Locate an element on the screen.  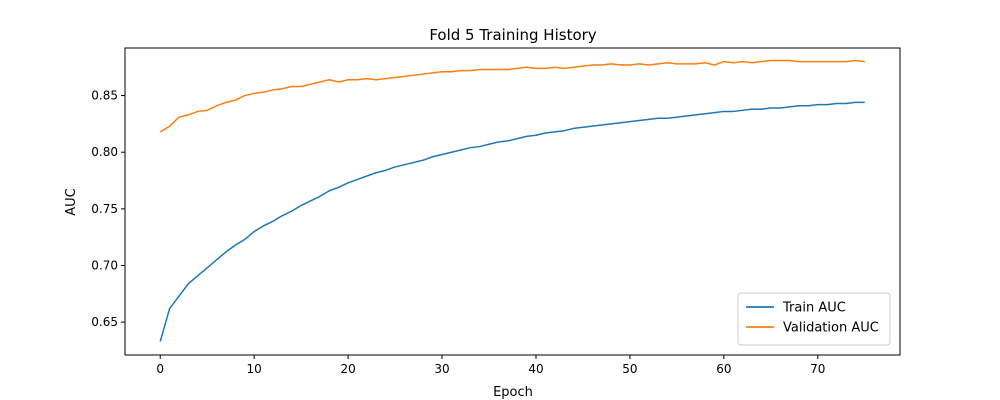
y-tick-label: 0.85 is located at coordinates (104, 96).